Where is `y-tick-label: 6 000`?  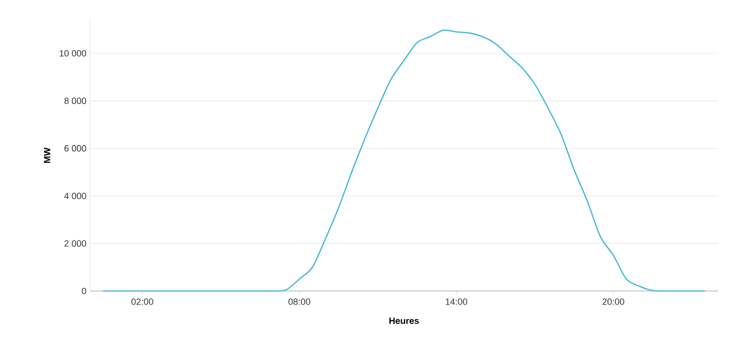 y-tick-label: 6 000 is located at coordinates (75, 148).